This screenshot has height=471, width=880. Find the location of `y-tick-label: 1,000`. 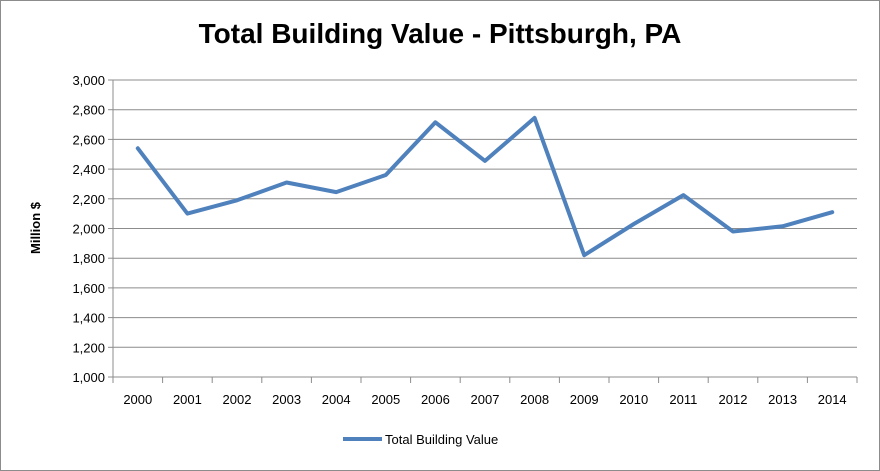

y-tick-label: 1,000 is located at coordinates (88, 377).